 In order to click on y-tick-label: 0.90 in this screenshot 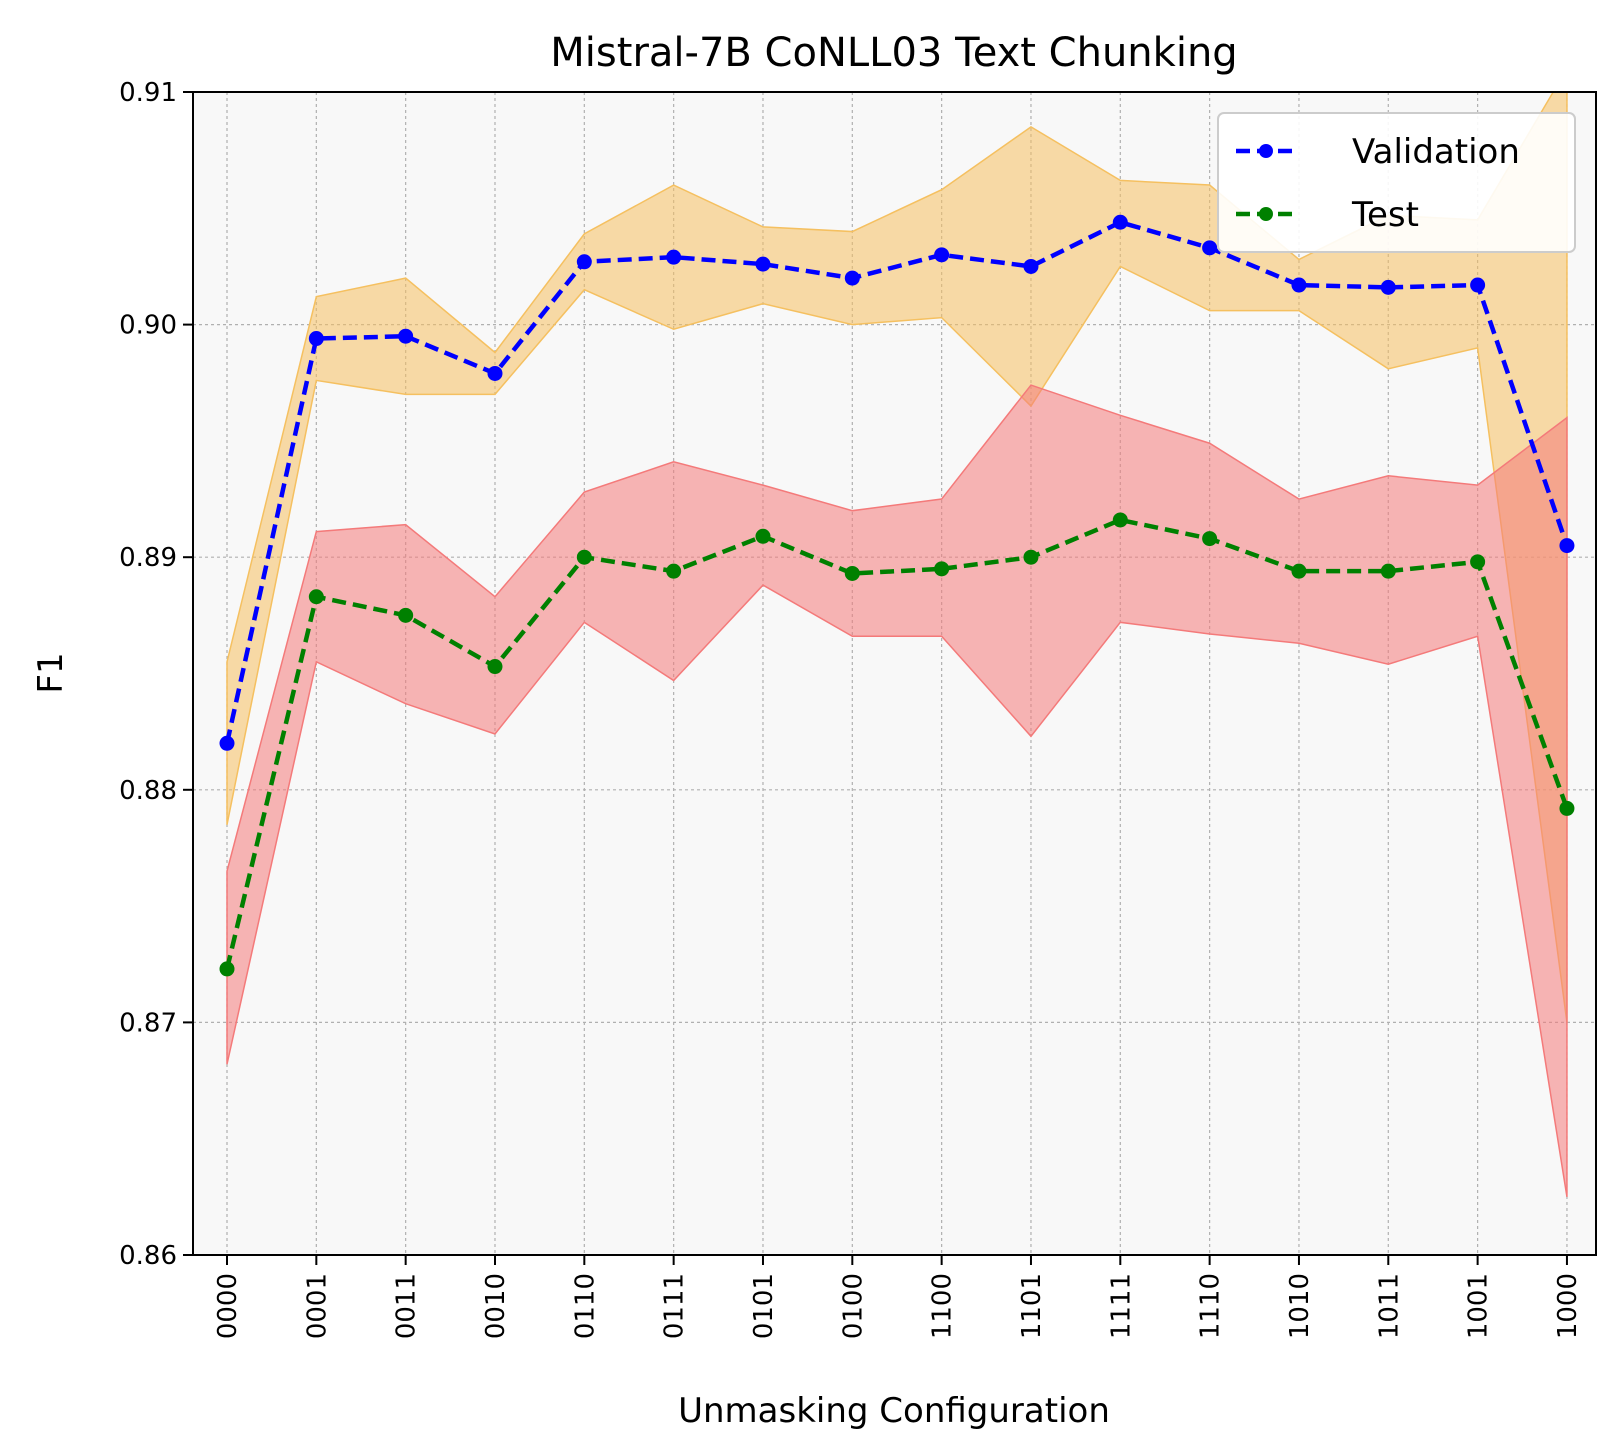, I will do `click(148, 326)`.